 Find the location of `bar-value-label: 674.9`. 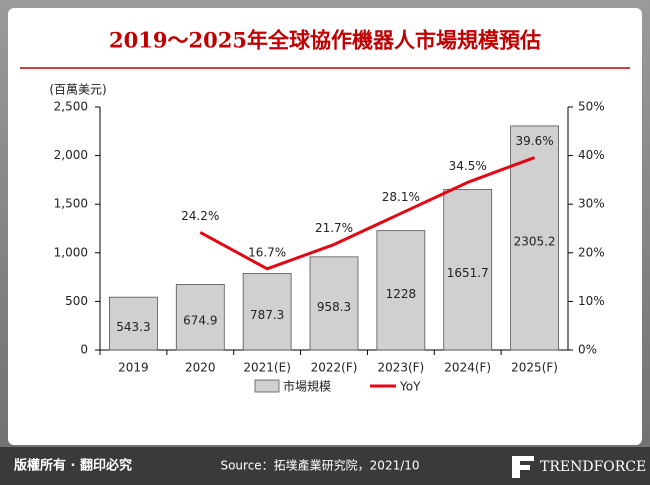

bar-value-label: 674.9 is located at coordinates (200, 321).